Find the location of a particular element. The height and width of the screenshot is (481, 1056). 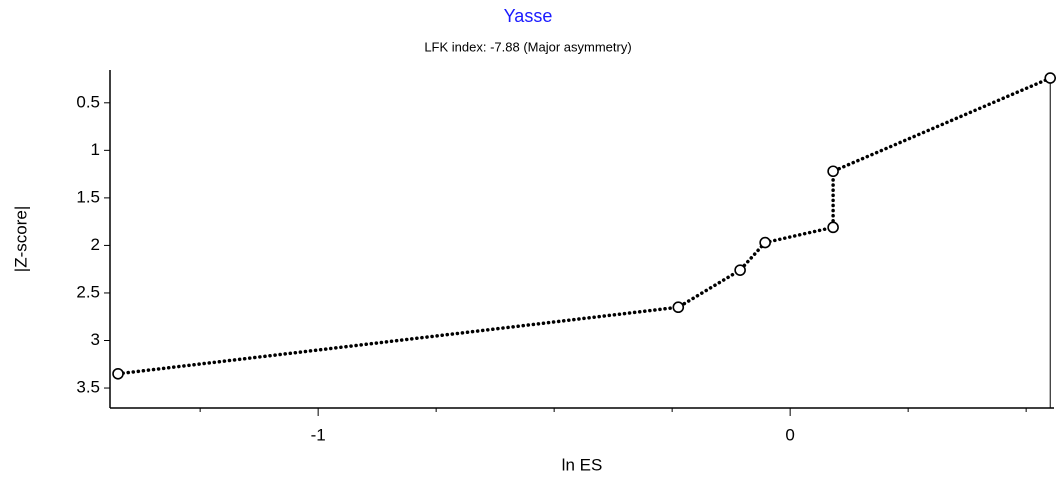

y-tick-label: 3 is located at coordinates (95, 339).